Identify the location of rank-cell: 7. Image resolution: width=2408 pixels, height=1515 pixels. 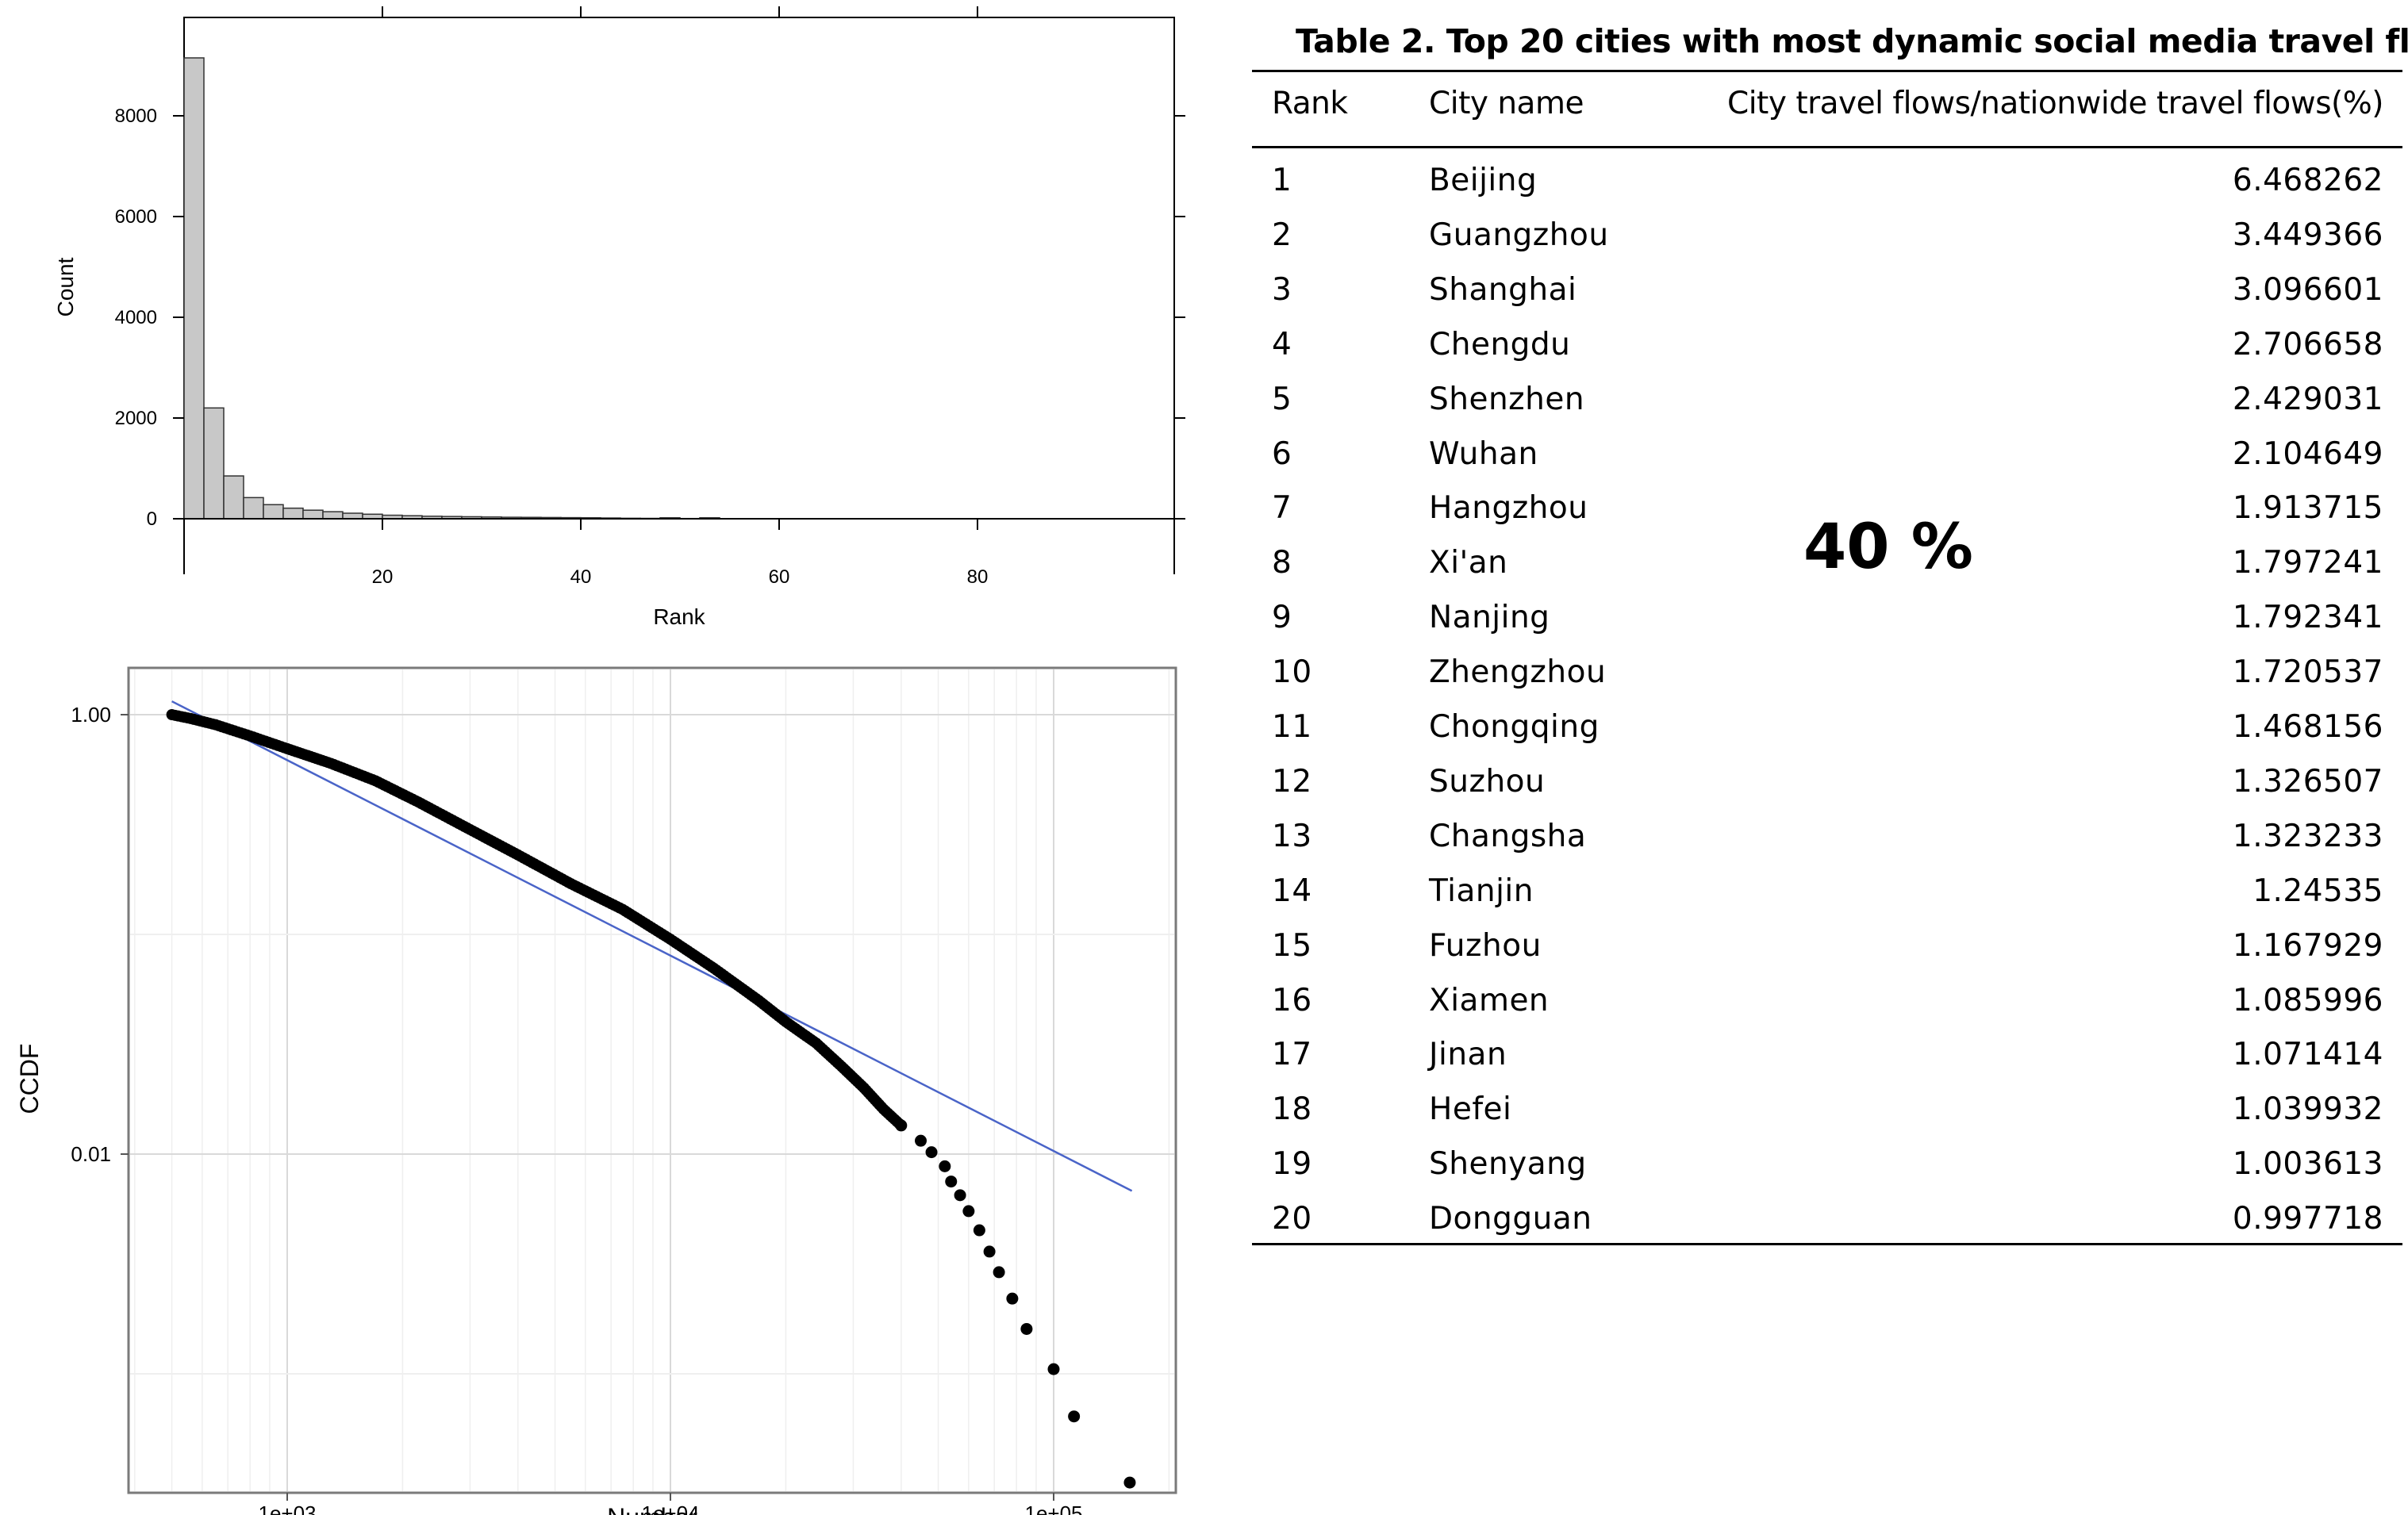
(1282, 508).